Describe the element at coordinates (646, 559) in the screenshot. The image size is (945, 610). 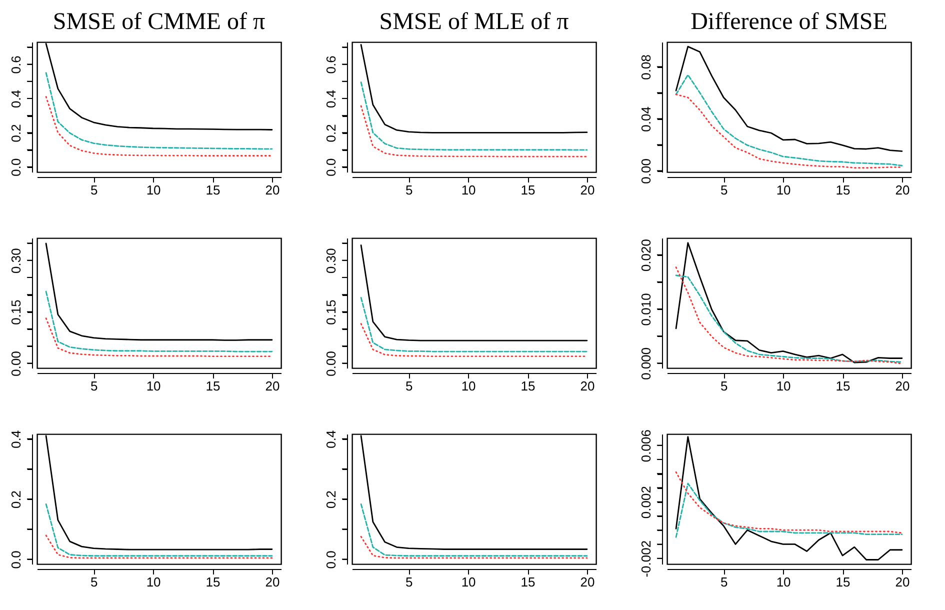
I see `y-tick-label: -0.002` at that location.